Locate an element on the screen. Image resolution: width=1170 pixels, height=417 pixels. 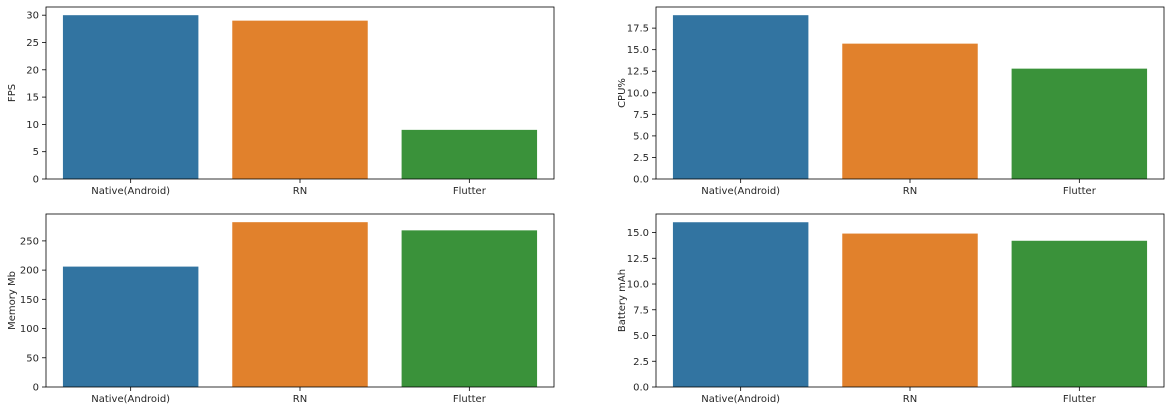
memory-xtick-label: Flutter is located at coordinates (470, 399).